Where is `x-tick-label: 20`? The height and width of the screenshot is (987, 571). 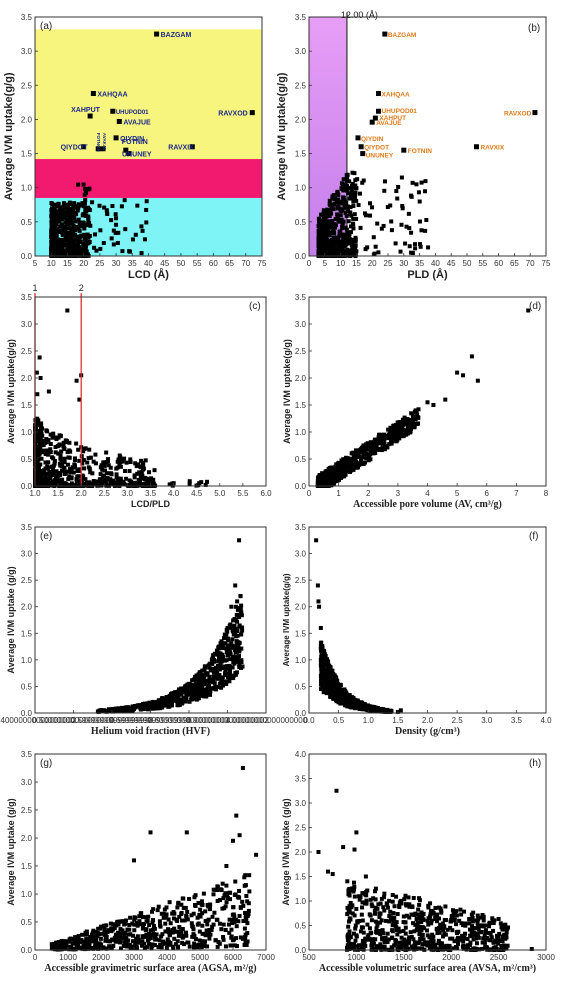 x-tick-label: 20 is located at coordinates (83, 263).